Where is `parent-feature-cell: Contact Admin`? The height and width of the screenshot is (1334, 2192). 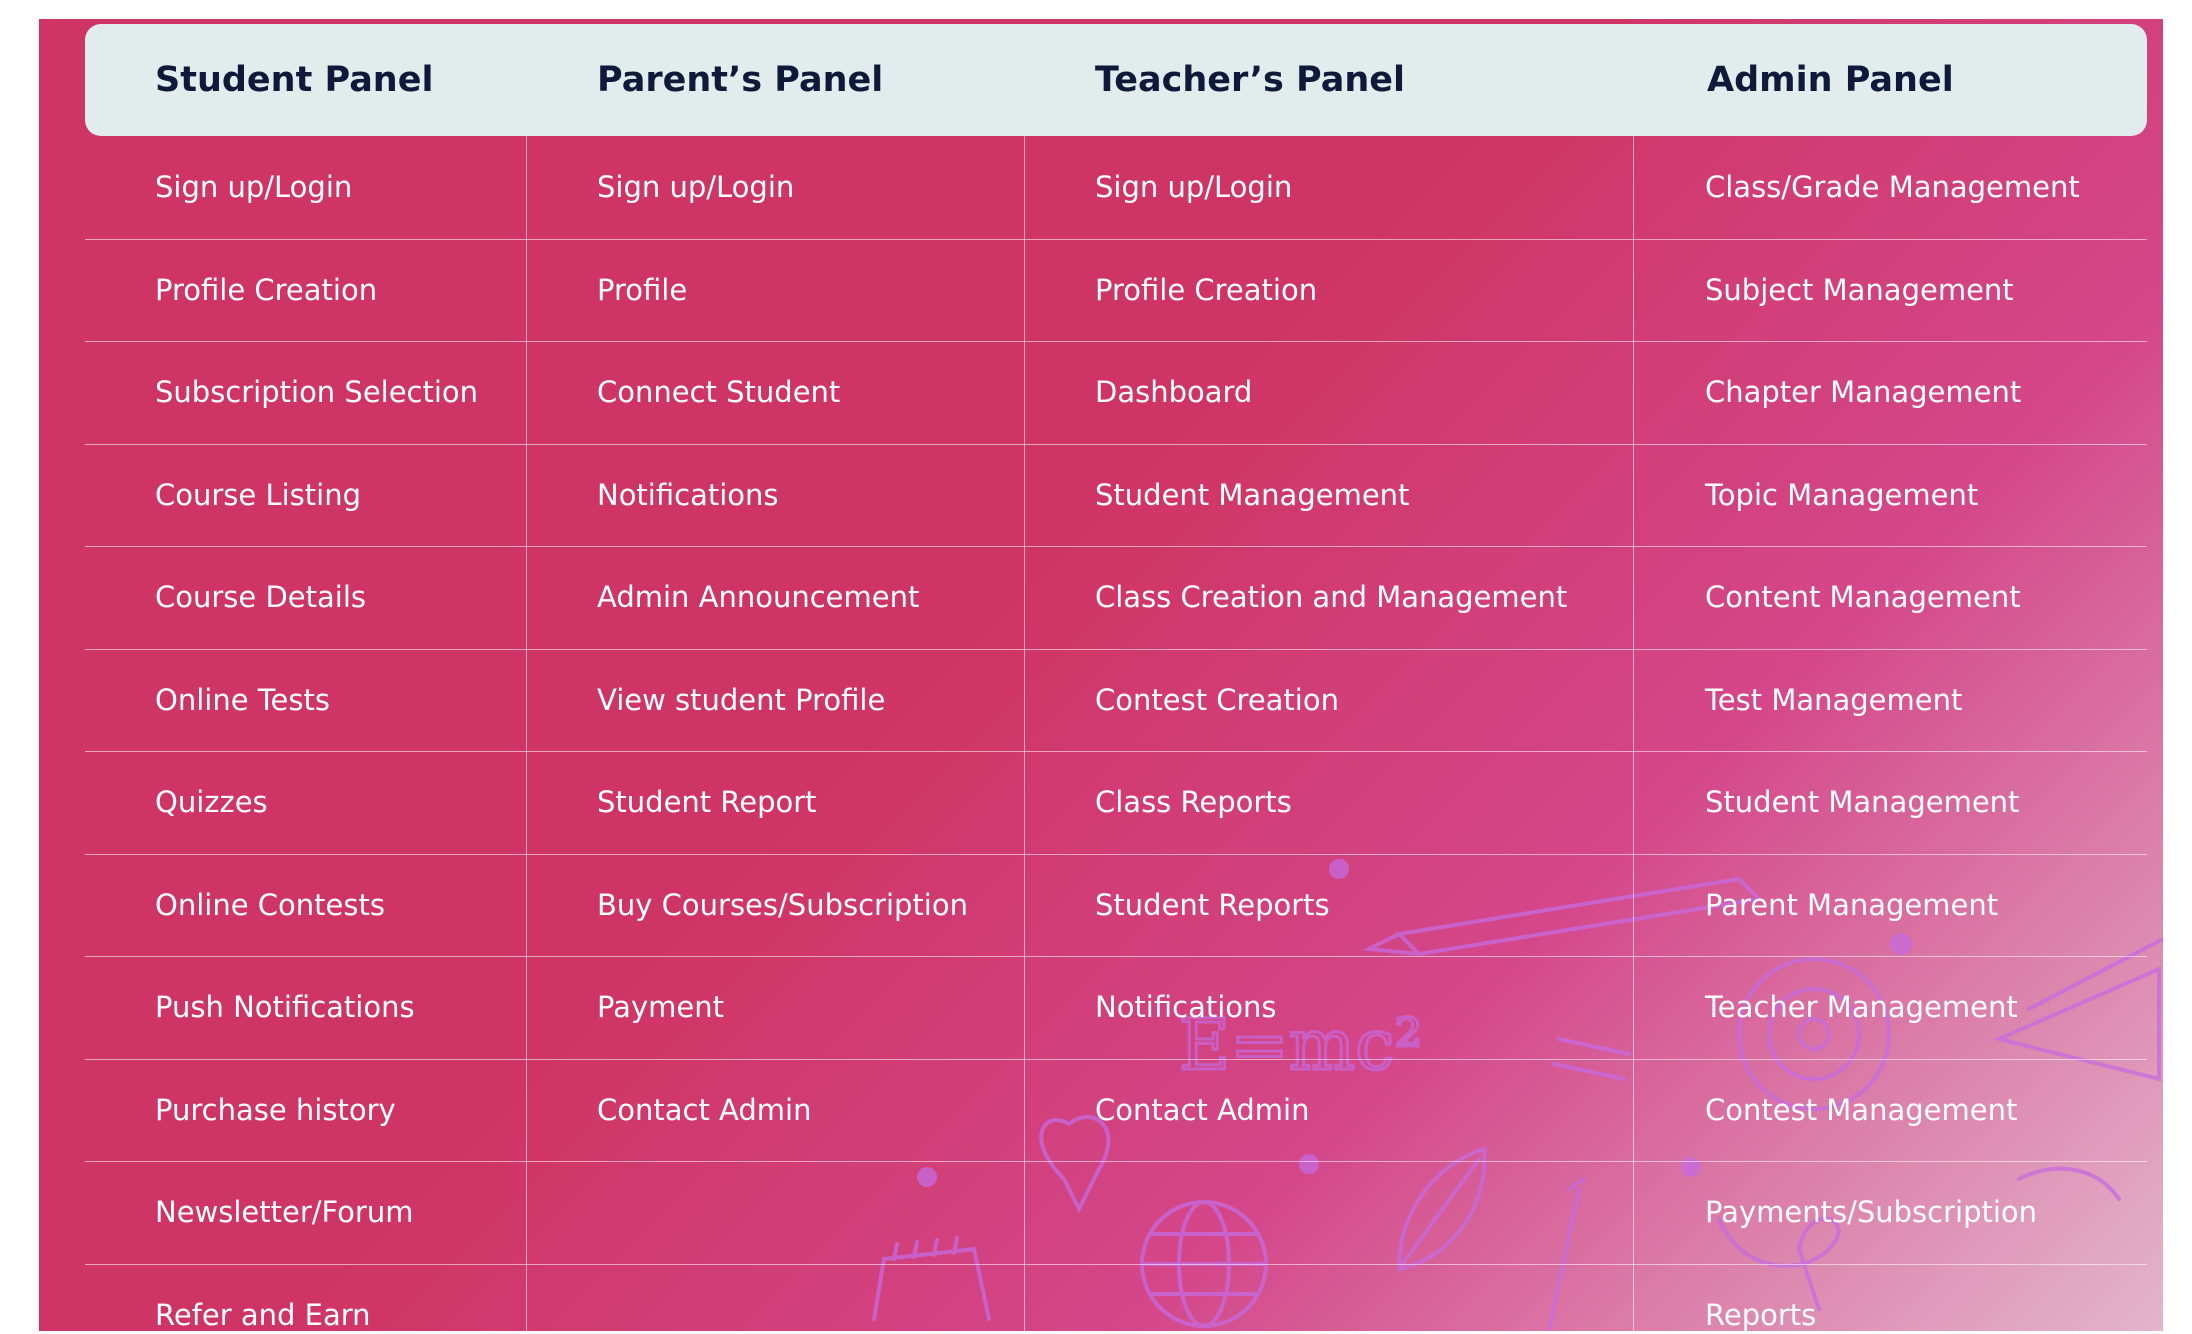 parent-feature-cell: Contact Admin is located at coordinates (704, 1110).